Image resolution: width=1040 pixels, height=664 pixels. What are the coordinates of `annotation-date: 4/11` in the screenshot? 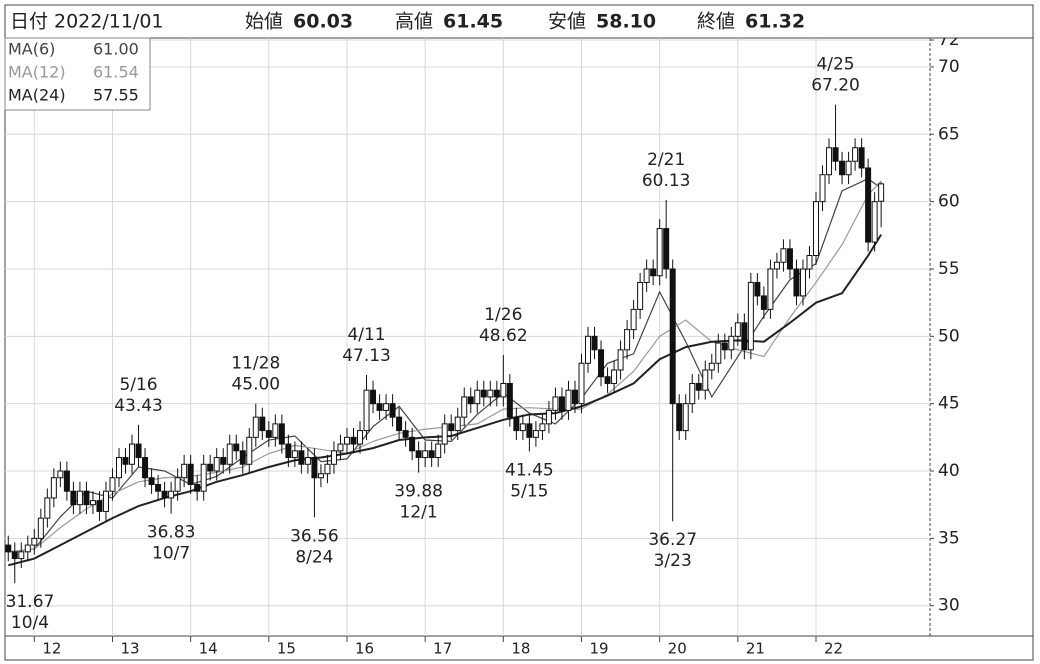 It's located at (366, 335).